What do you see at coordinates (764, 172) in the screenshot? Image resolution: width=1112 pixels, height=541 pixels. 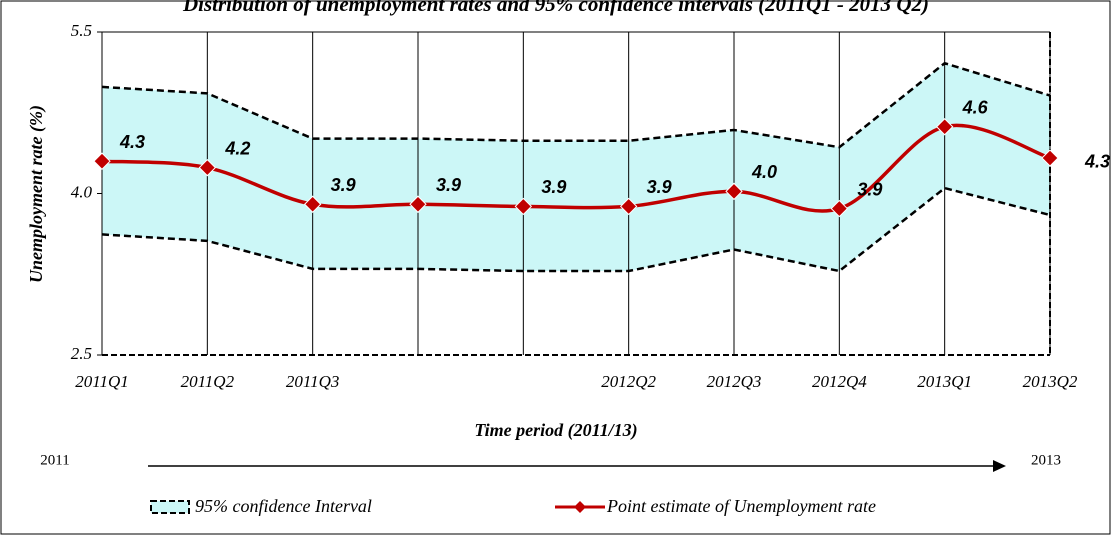 I see `value-label: 4.0` at bounding box center [764, 172].